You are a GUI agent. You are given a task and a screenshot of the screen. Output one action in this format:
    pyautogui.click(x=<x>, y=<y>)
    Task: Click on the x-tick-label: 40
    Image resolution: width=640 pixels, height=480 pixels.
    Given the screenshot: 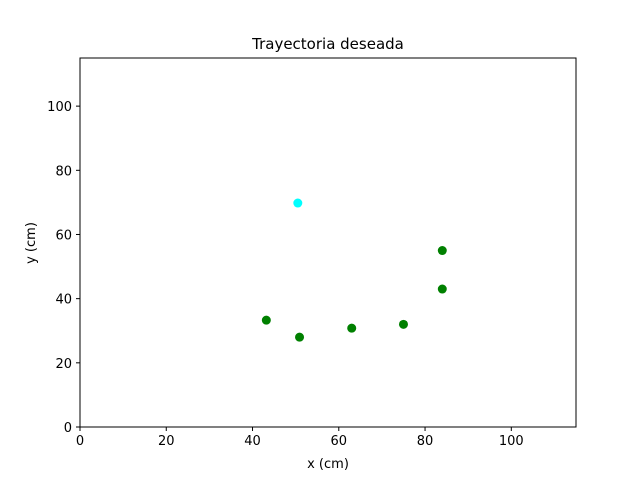 What is the action you would take?
    pyautogui.click(x=252, y=441)
    